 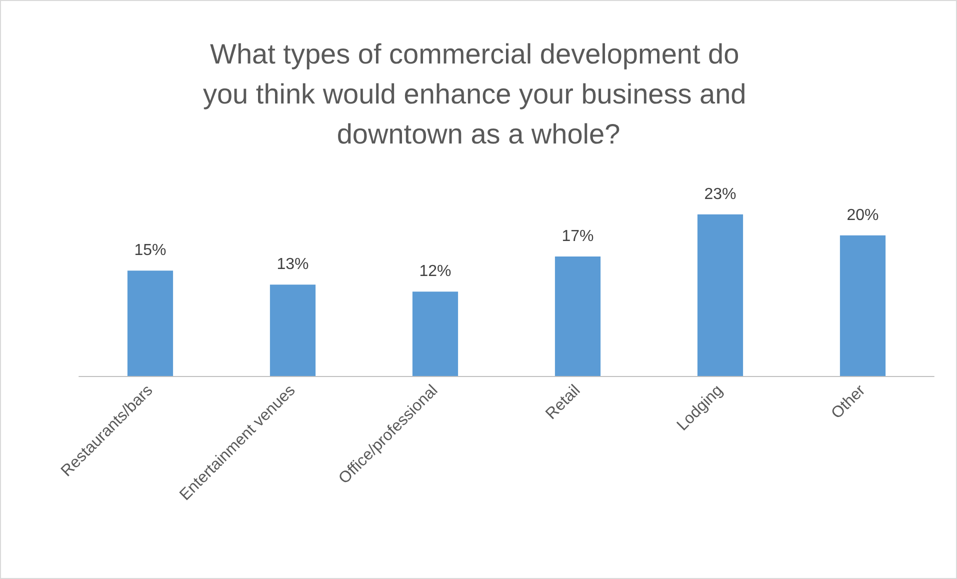 What do you see at coordinates (862, 215) in the screenshot?
I see `data-label: 20%` at bounding box center [862, 215].